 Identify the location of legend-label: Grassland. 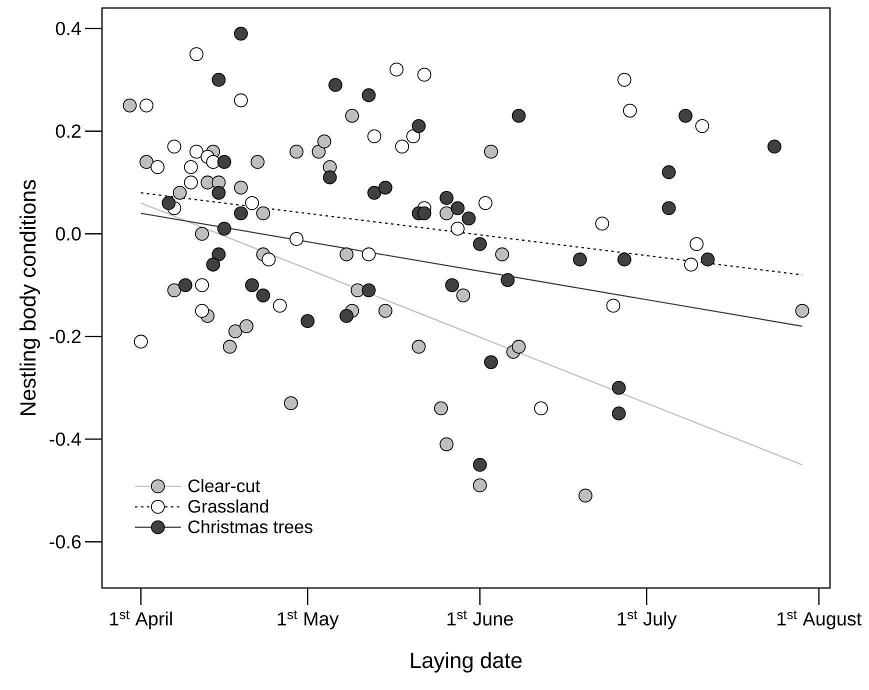
(228, 506).